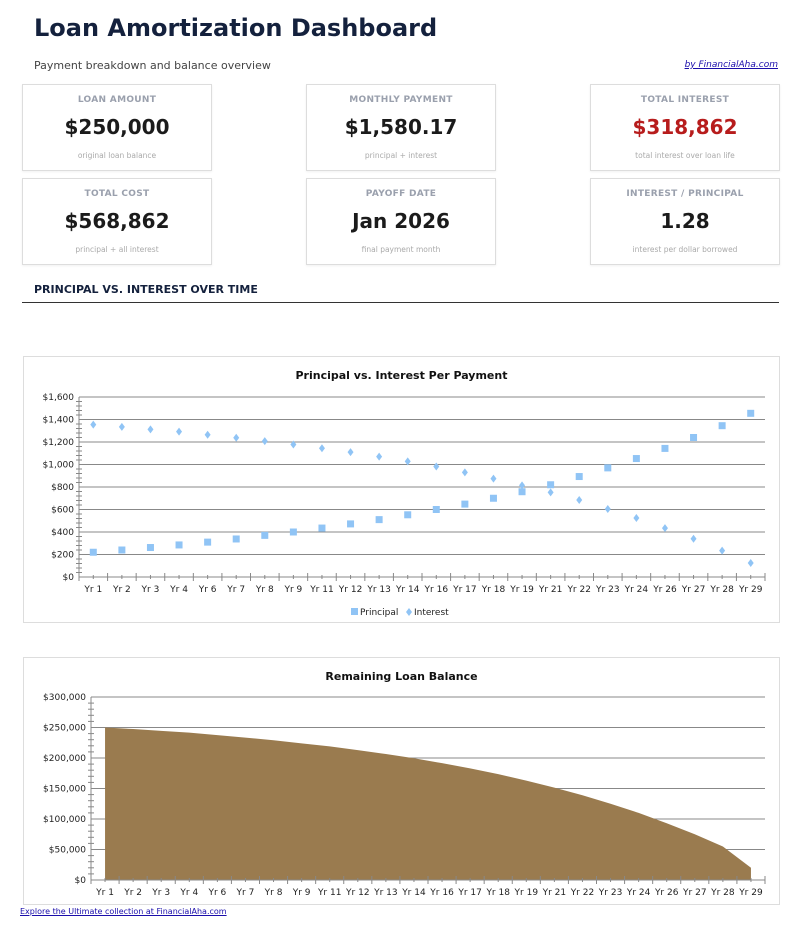 Image resolution: width=800 pixels, height=936 pixels. Describe the element at coordinates (497, 893) in the screenshot. I see `x-tick-label: Yr 18` at that location.